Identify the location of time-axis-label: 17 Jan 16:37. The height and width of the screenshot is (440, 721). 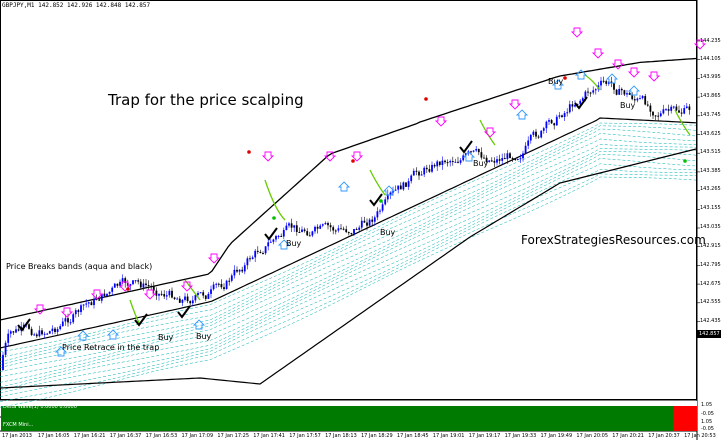
(125, 436).